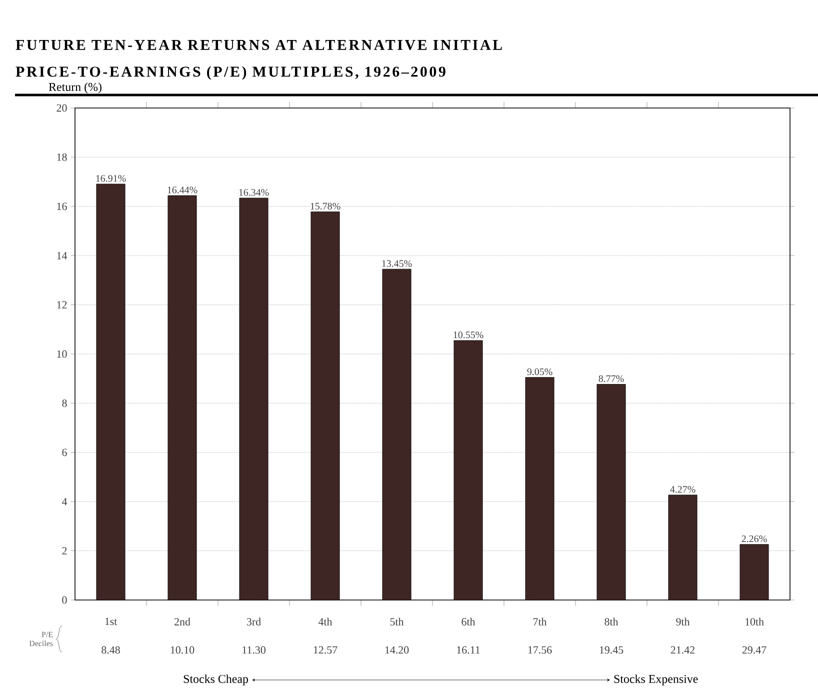 This screenshot has width=818, height=689. I want to click on data-label: 2.26%, so click(754, 538).